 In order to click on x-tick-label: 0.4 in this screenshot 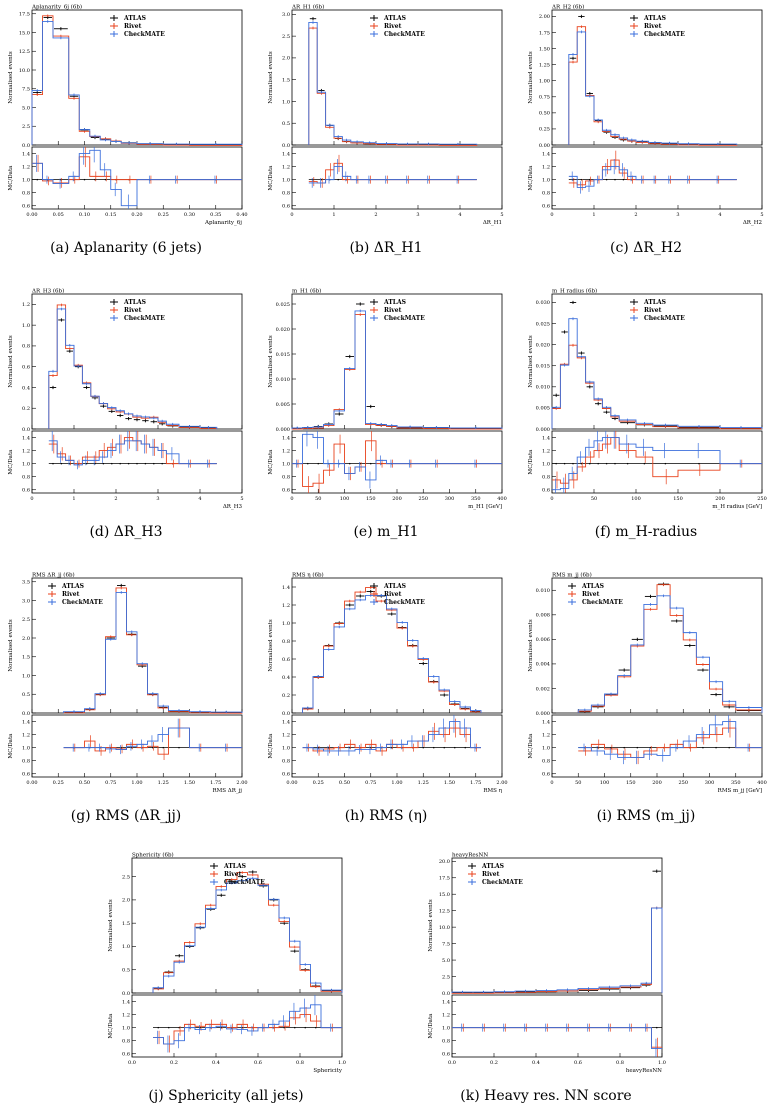, I will do `click(536, 1063)`.